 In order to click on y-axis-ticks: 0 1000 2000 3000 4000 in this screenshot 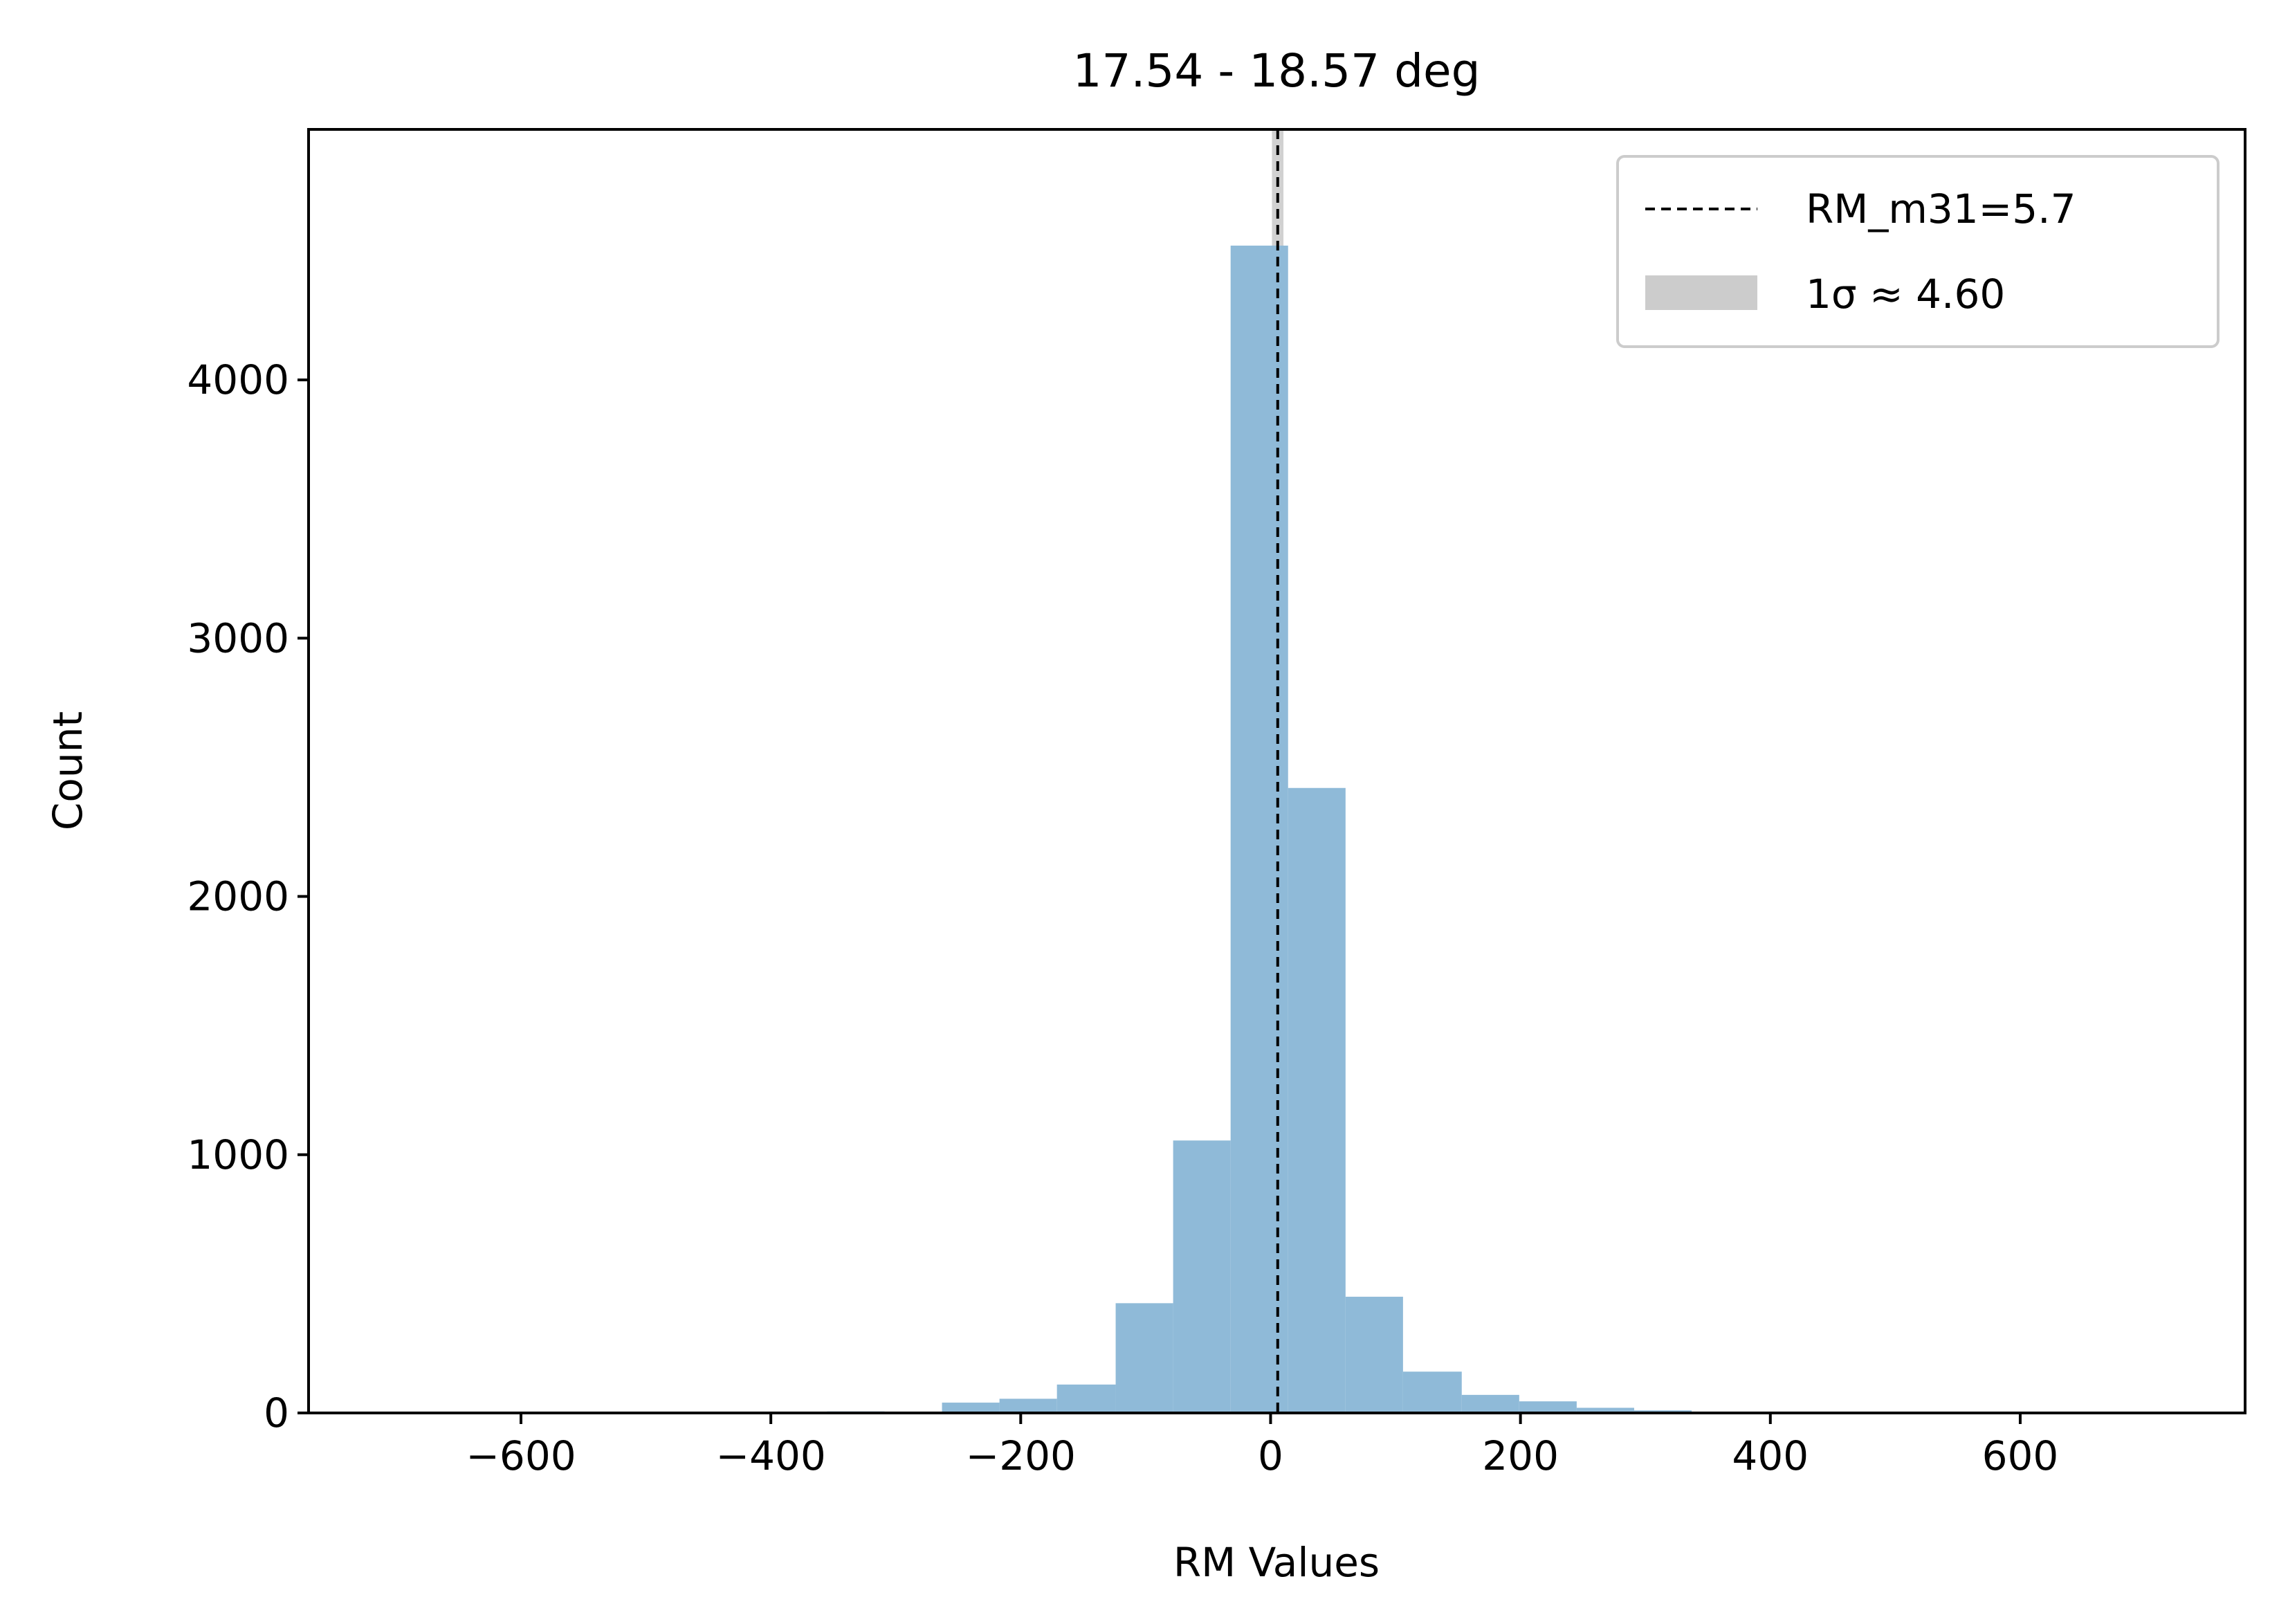, I will do `click(248, 896)`.